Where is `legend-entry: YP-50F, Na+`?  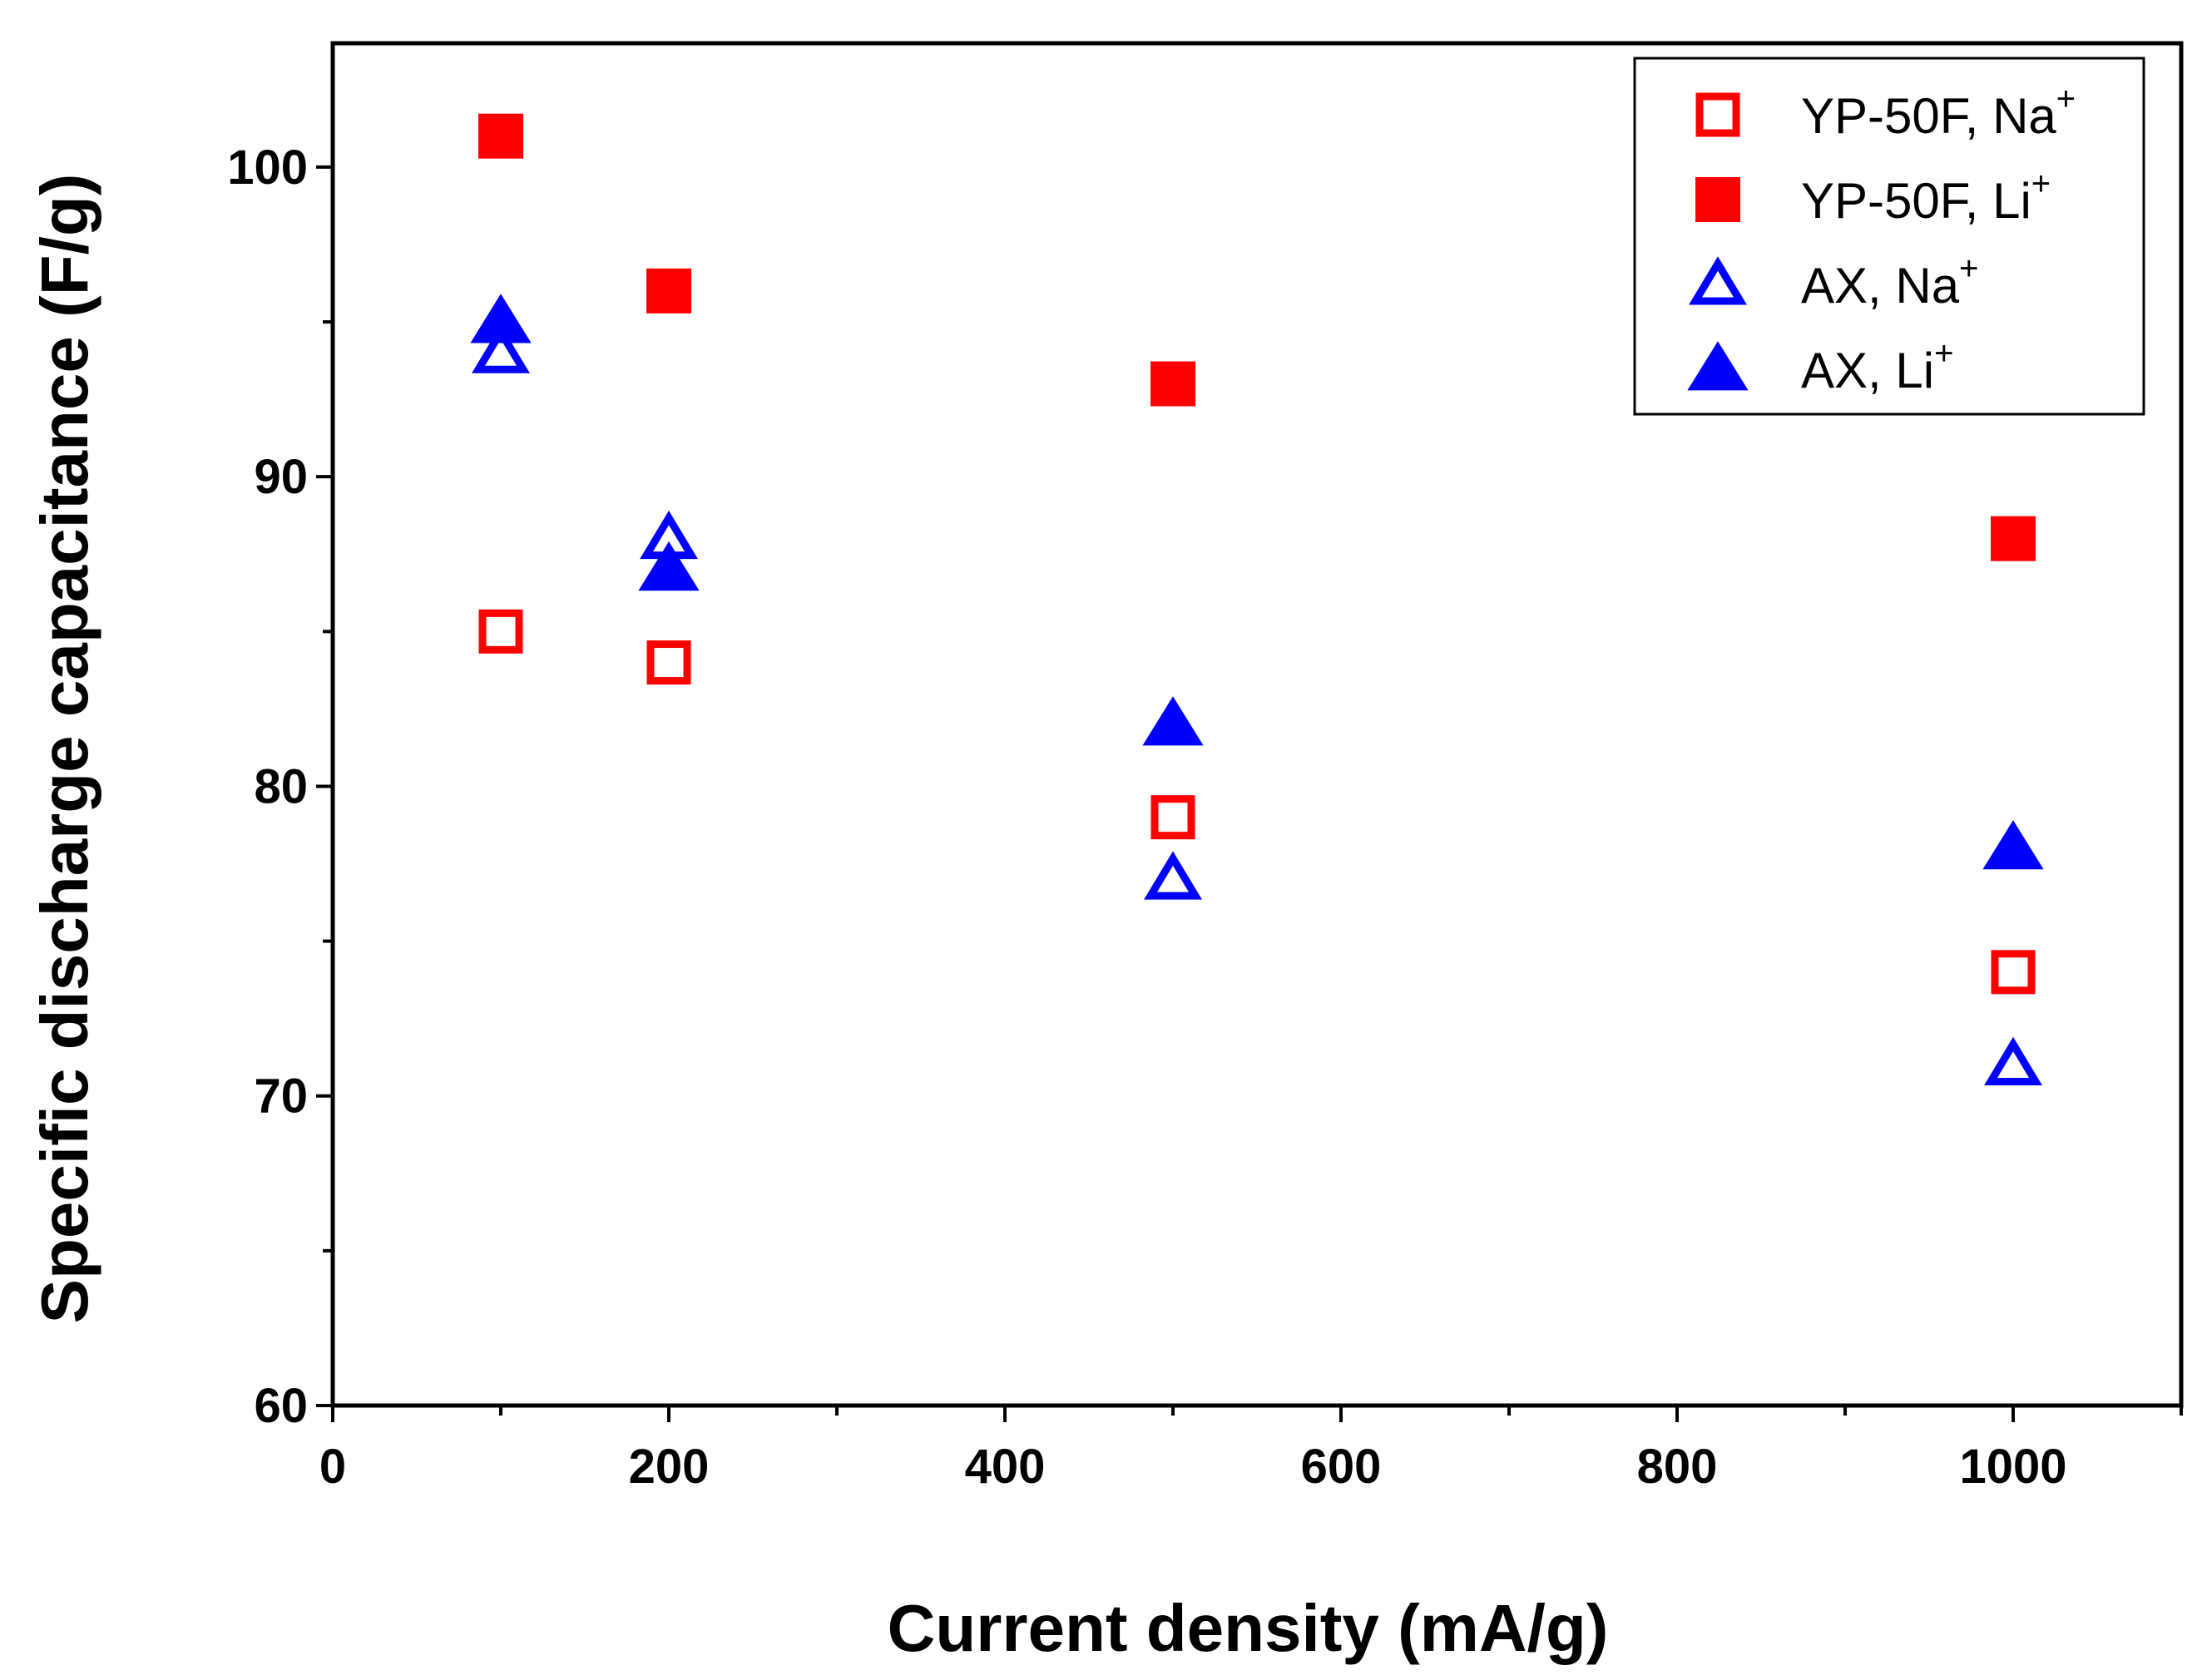
legend-entry: YP-50F, Na+ is located at coordinates (1885, 112).